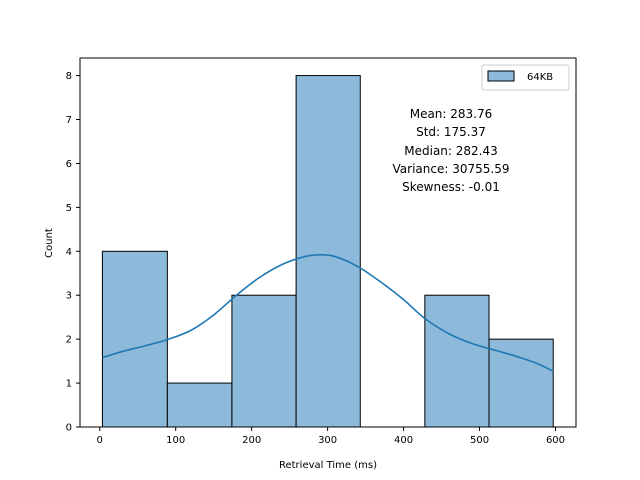 The height and width of the screenshot is (480, 640). I want to click on y-ticks-group: 0 1 2 3 4 5 6 7 8, so click(73, 252).